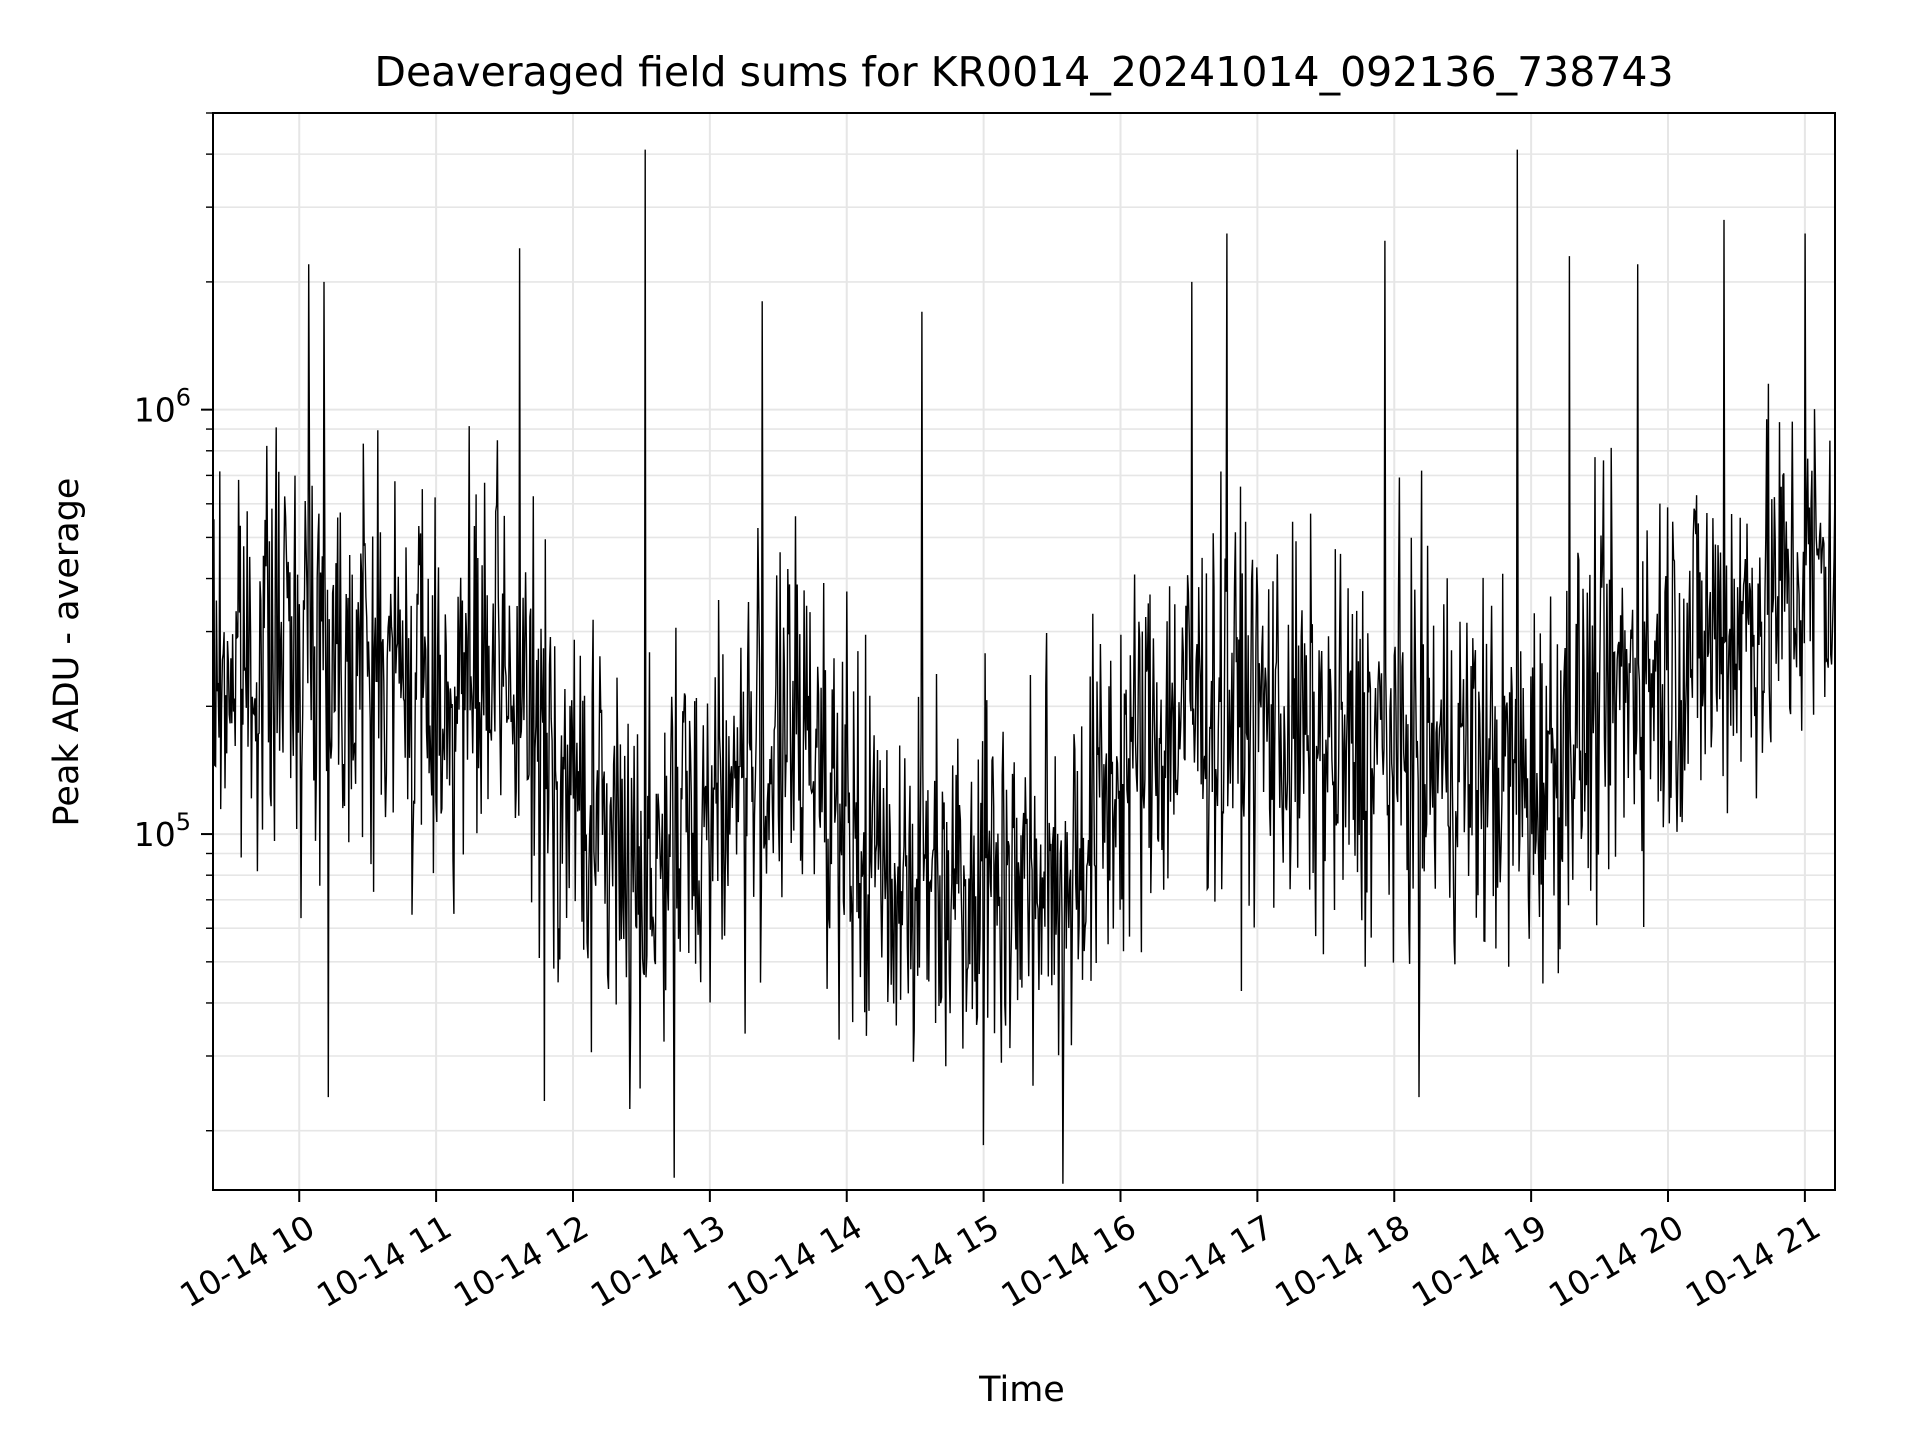 The image size is (1920, 1440). Describe the element at coordinates (162, 407) in the screenshot. I see `y-tick-label: 10⁶` at that location.